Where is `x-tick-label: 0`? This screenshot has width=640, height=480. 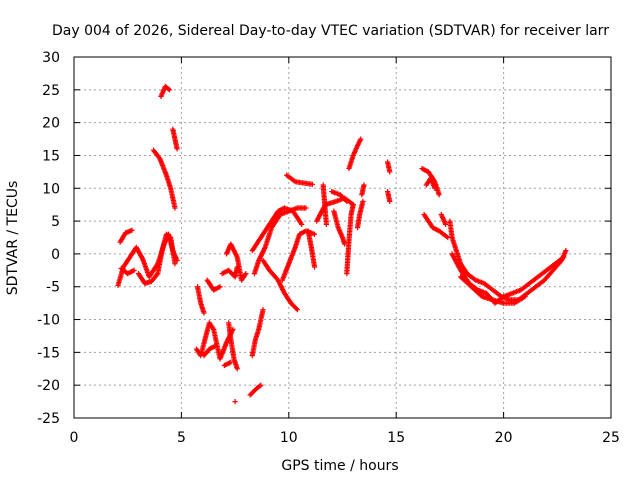
x-tick-label: 0 is located at coordinates (74, 438).